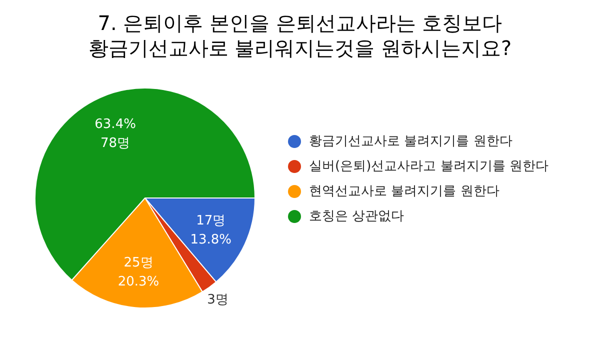 The height and width of the screenshot is (338, 600). Describe the element at coordinates (428, 166) in the screenshot. I see `legend-label: 실버(은퇴)선교사라고 불려지기를 원한다` at that location.